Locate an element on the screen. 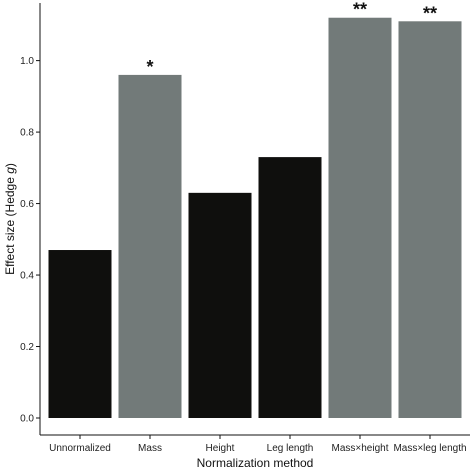 The width and height of the screenshot is (474, 470). y-axis-title-prefix: Effect size (Hedge is located at coordinates (10, 224).